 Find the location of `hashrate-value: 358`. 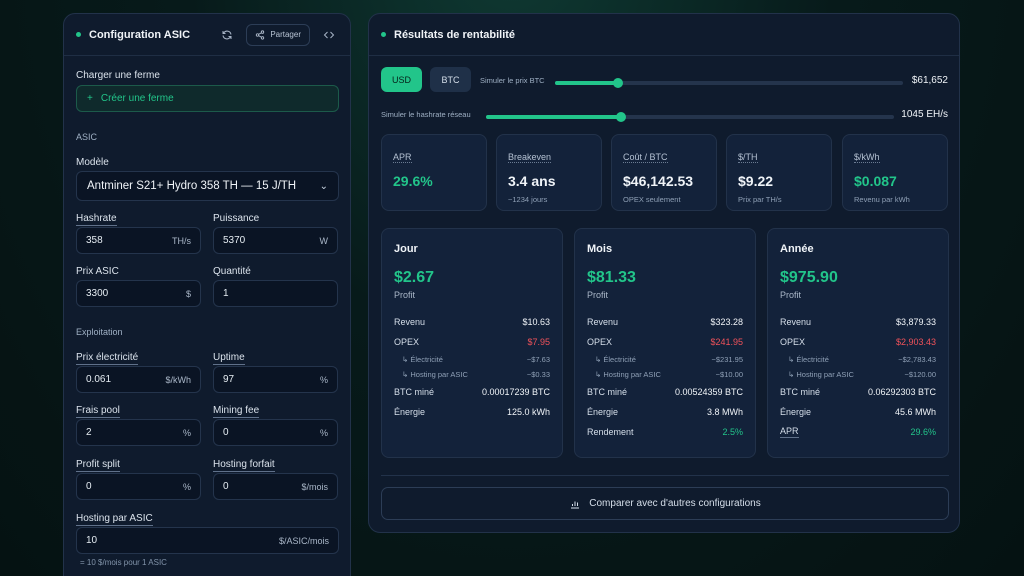

hashrate-value: 358 is located at coordinates (94, 240).